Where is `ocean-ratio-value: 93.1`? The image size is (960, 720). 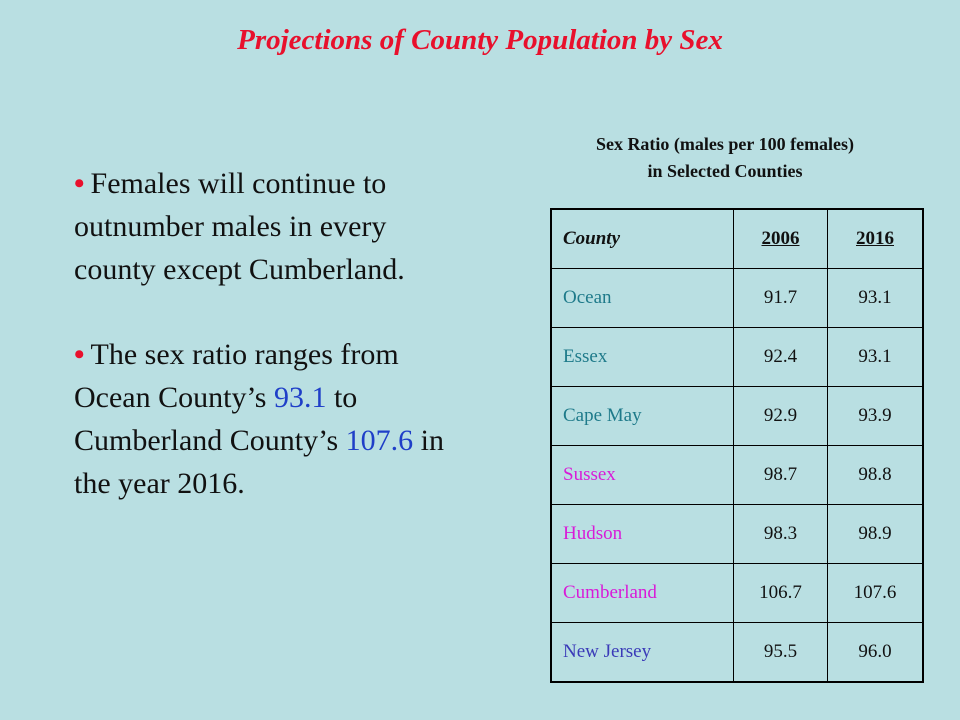 ocean-ratio-value: 93.1 is located at coordinates (300, 397).